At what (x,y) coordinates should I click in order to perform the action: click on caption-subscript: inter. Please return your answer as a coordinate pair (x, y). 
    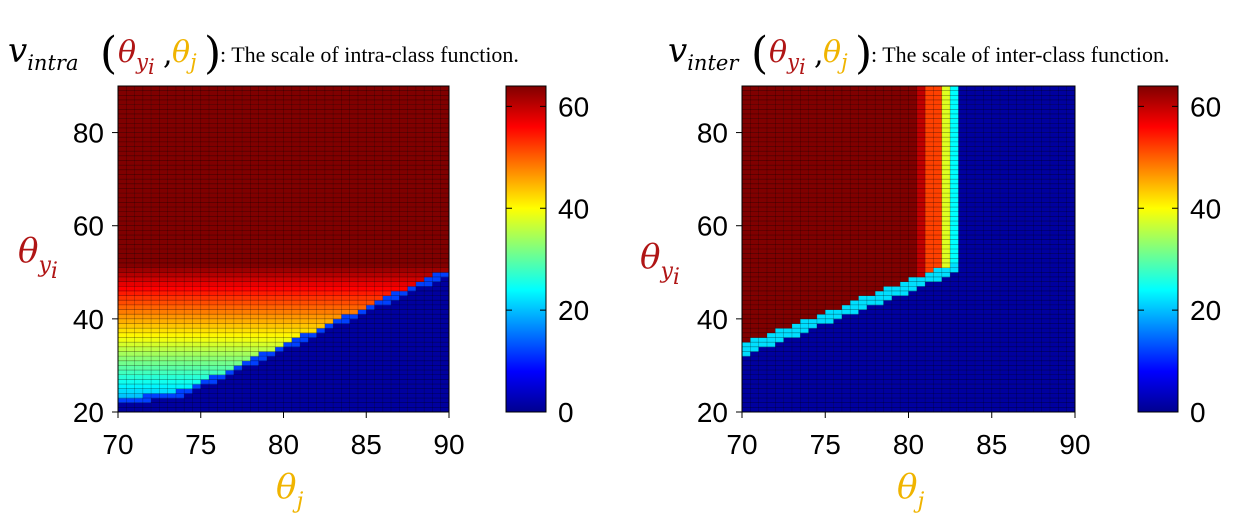
    Looking at the image, I should click on (713, 63).